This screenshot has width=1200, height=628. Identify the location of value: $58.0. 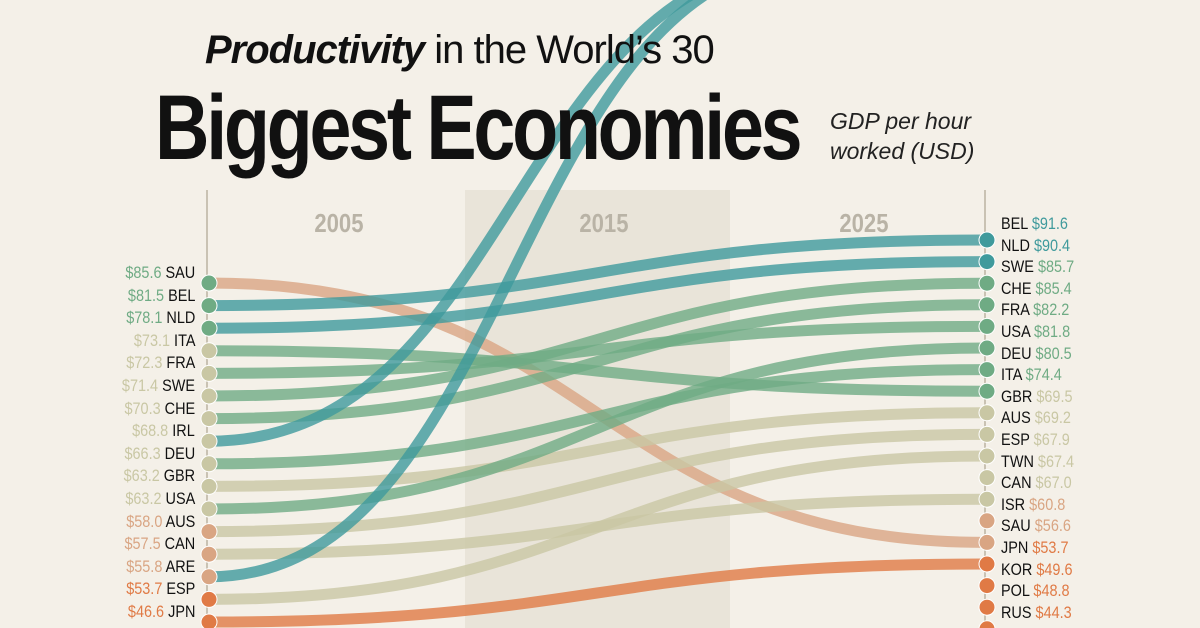
(144, 521).